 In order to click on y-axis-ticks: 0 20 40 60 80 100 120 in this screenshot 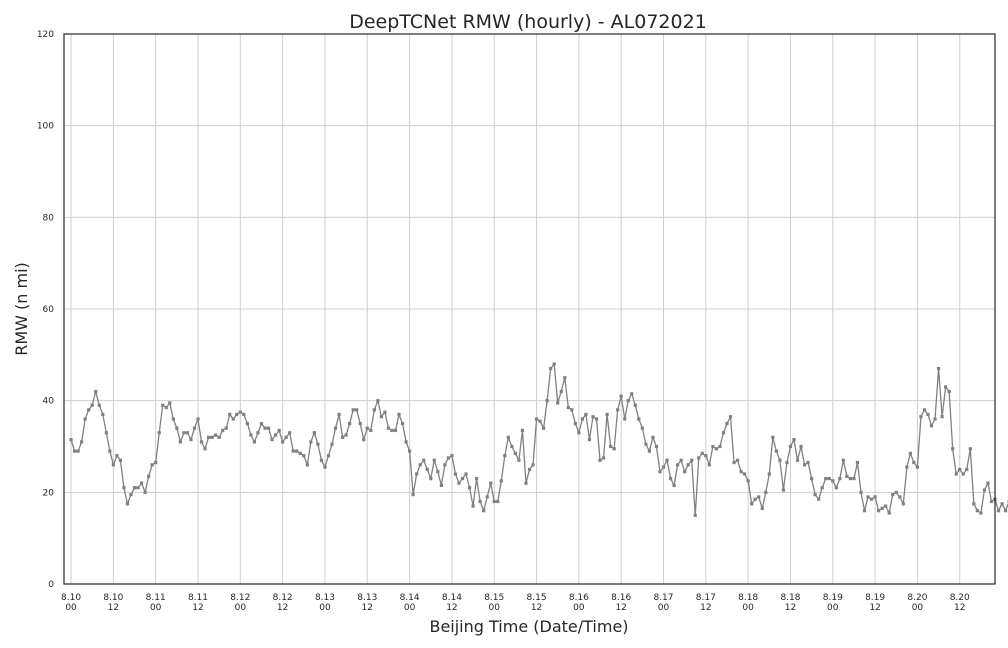, I will do `click(45, 310)`.